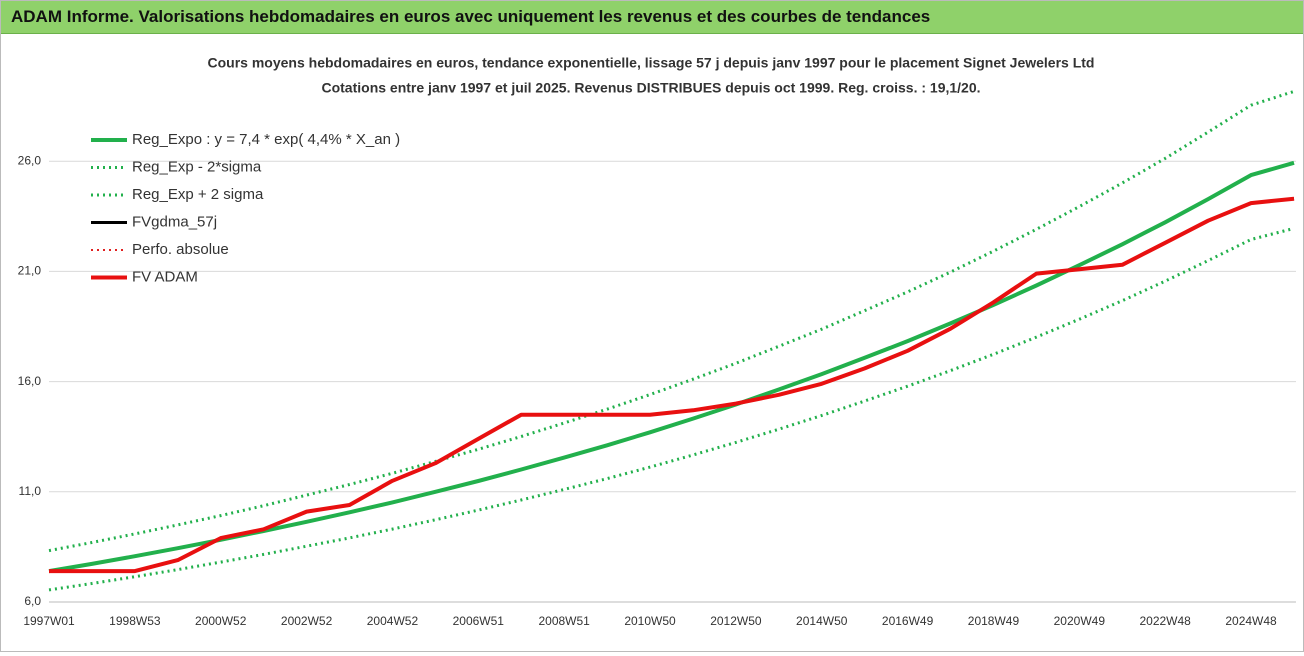 The height and width of the screenshot is (656, 1304). I want to click on x-tick-label: 2002W52, so click(307, 621).